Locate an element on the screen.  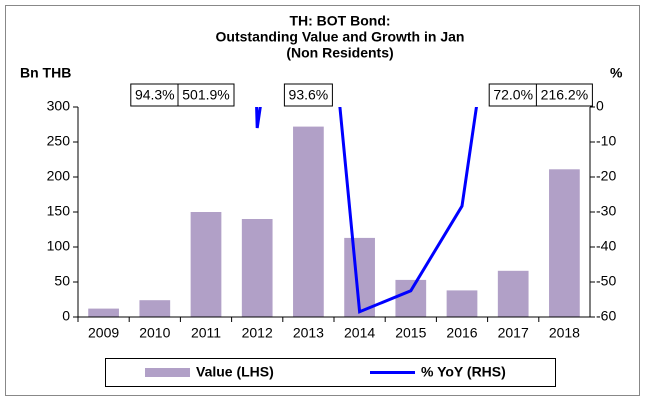
x-tick-label: 2016 is located at coordinates (461, 333).